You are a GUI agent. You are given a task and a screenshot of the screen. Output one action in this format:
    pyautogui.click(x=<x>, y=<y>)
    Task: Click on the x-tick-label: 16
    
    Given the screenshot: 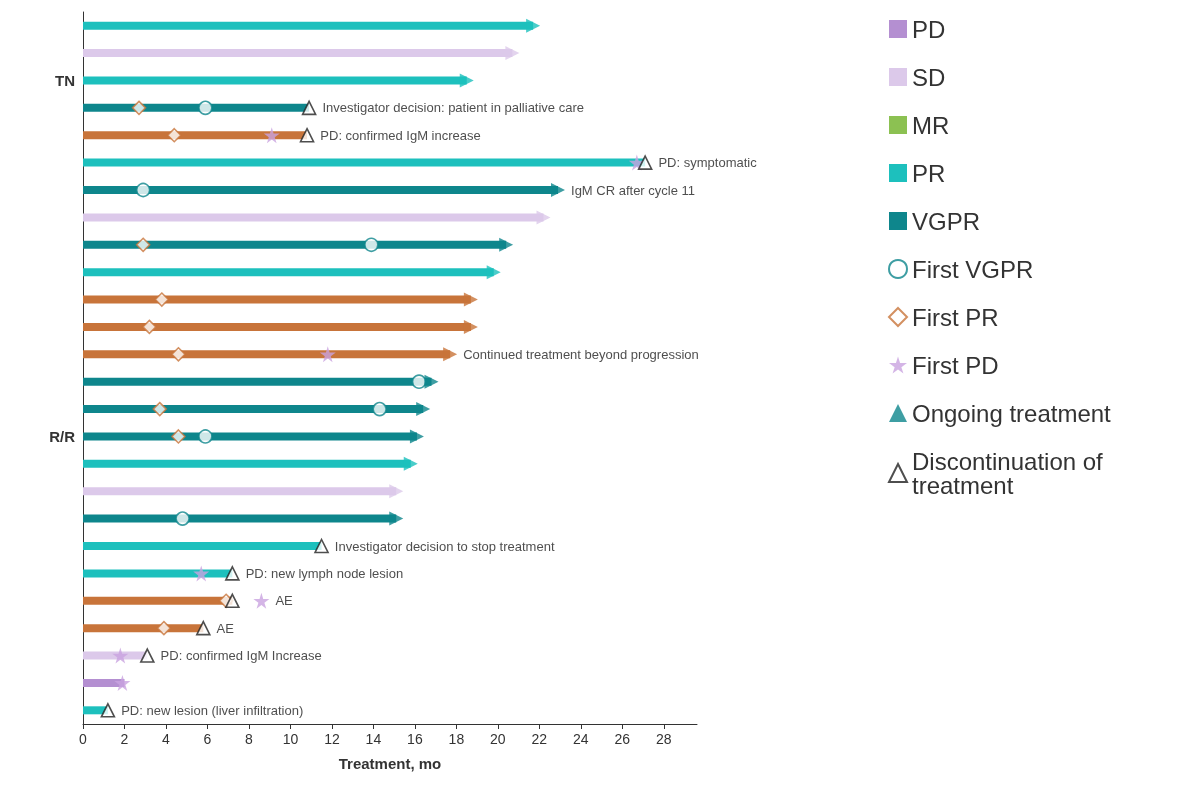 What is the action you would take?
    pyautogui.click(x=415, y=739)
    